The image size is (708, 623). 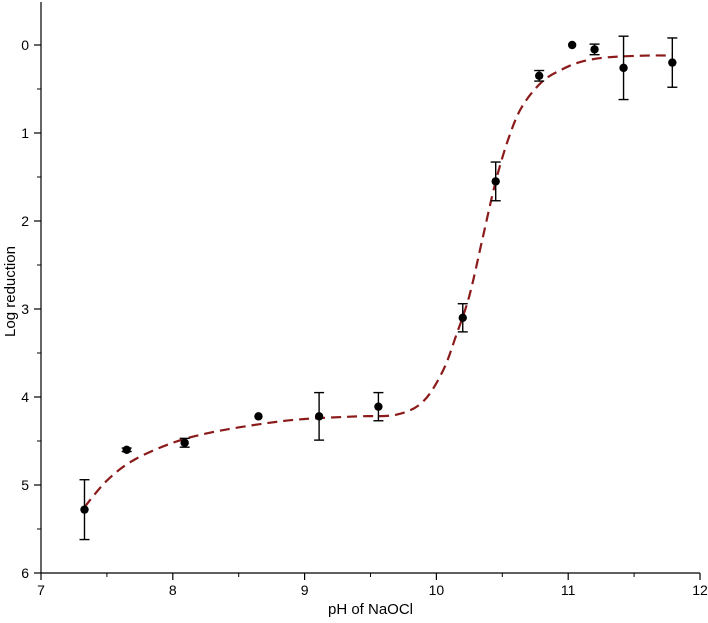 What do you see at coordinates (25, 309) in the screenshot?
I see `y-tick-label: 3` at bounding box center [25, 309].